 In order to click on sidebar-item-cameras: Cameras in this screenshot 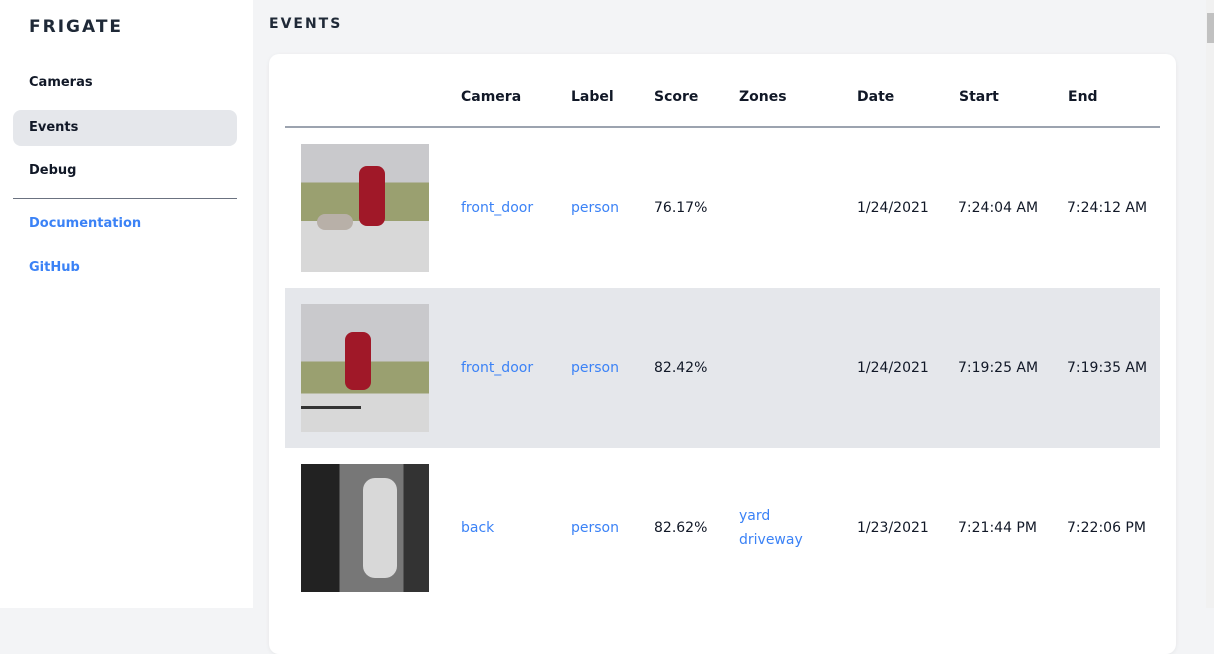, I will do `click(61, 82)`.